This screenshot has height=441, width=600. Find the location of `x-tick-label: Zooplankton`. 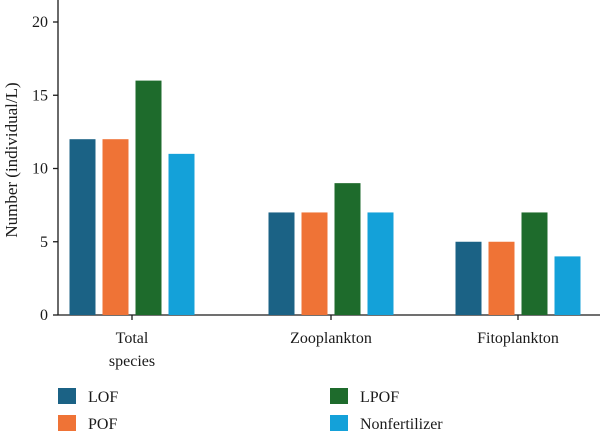

x-tick-label: Zooplankton is located at coordinates (331, 338).